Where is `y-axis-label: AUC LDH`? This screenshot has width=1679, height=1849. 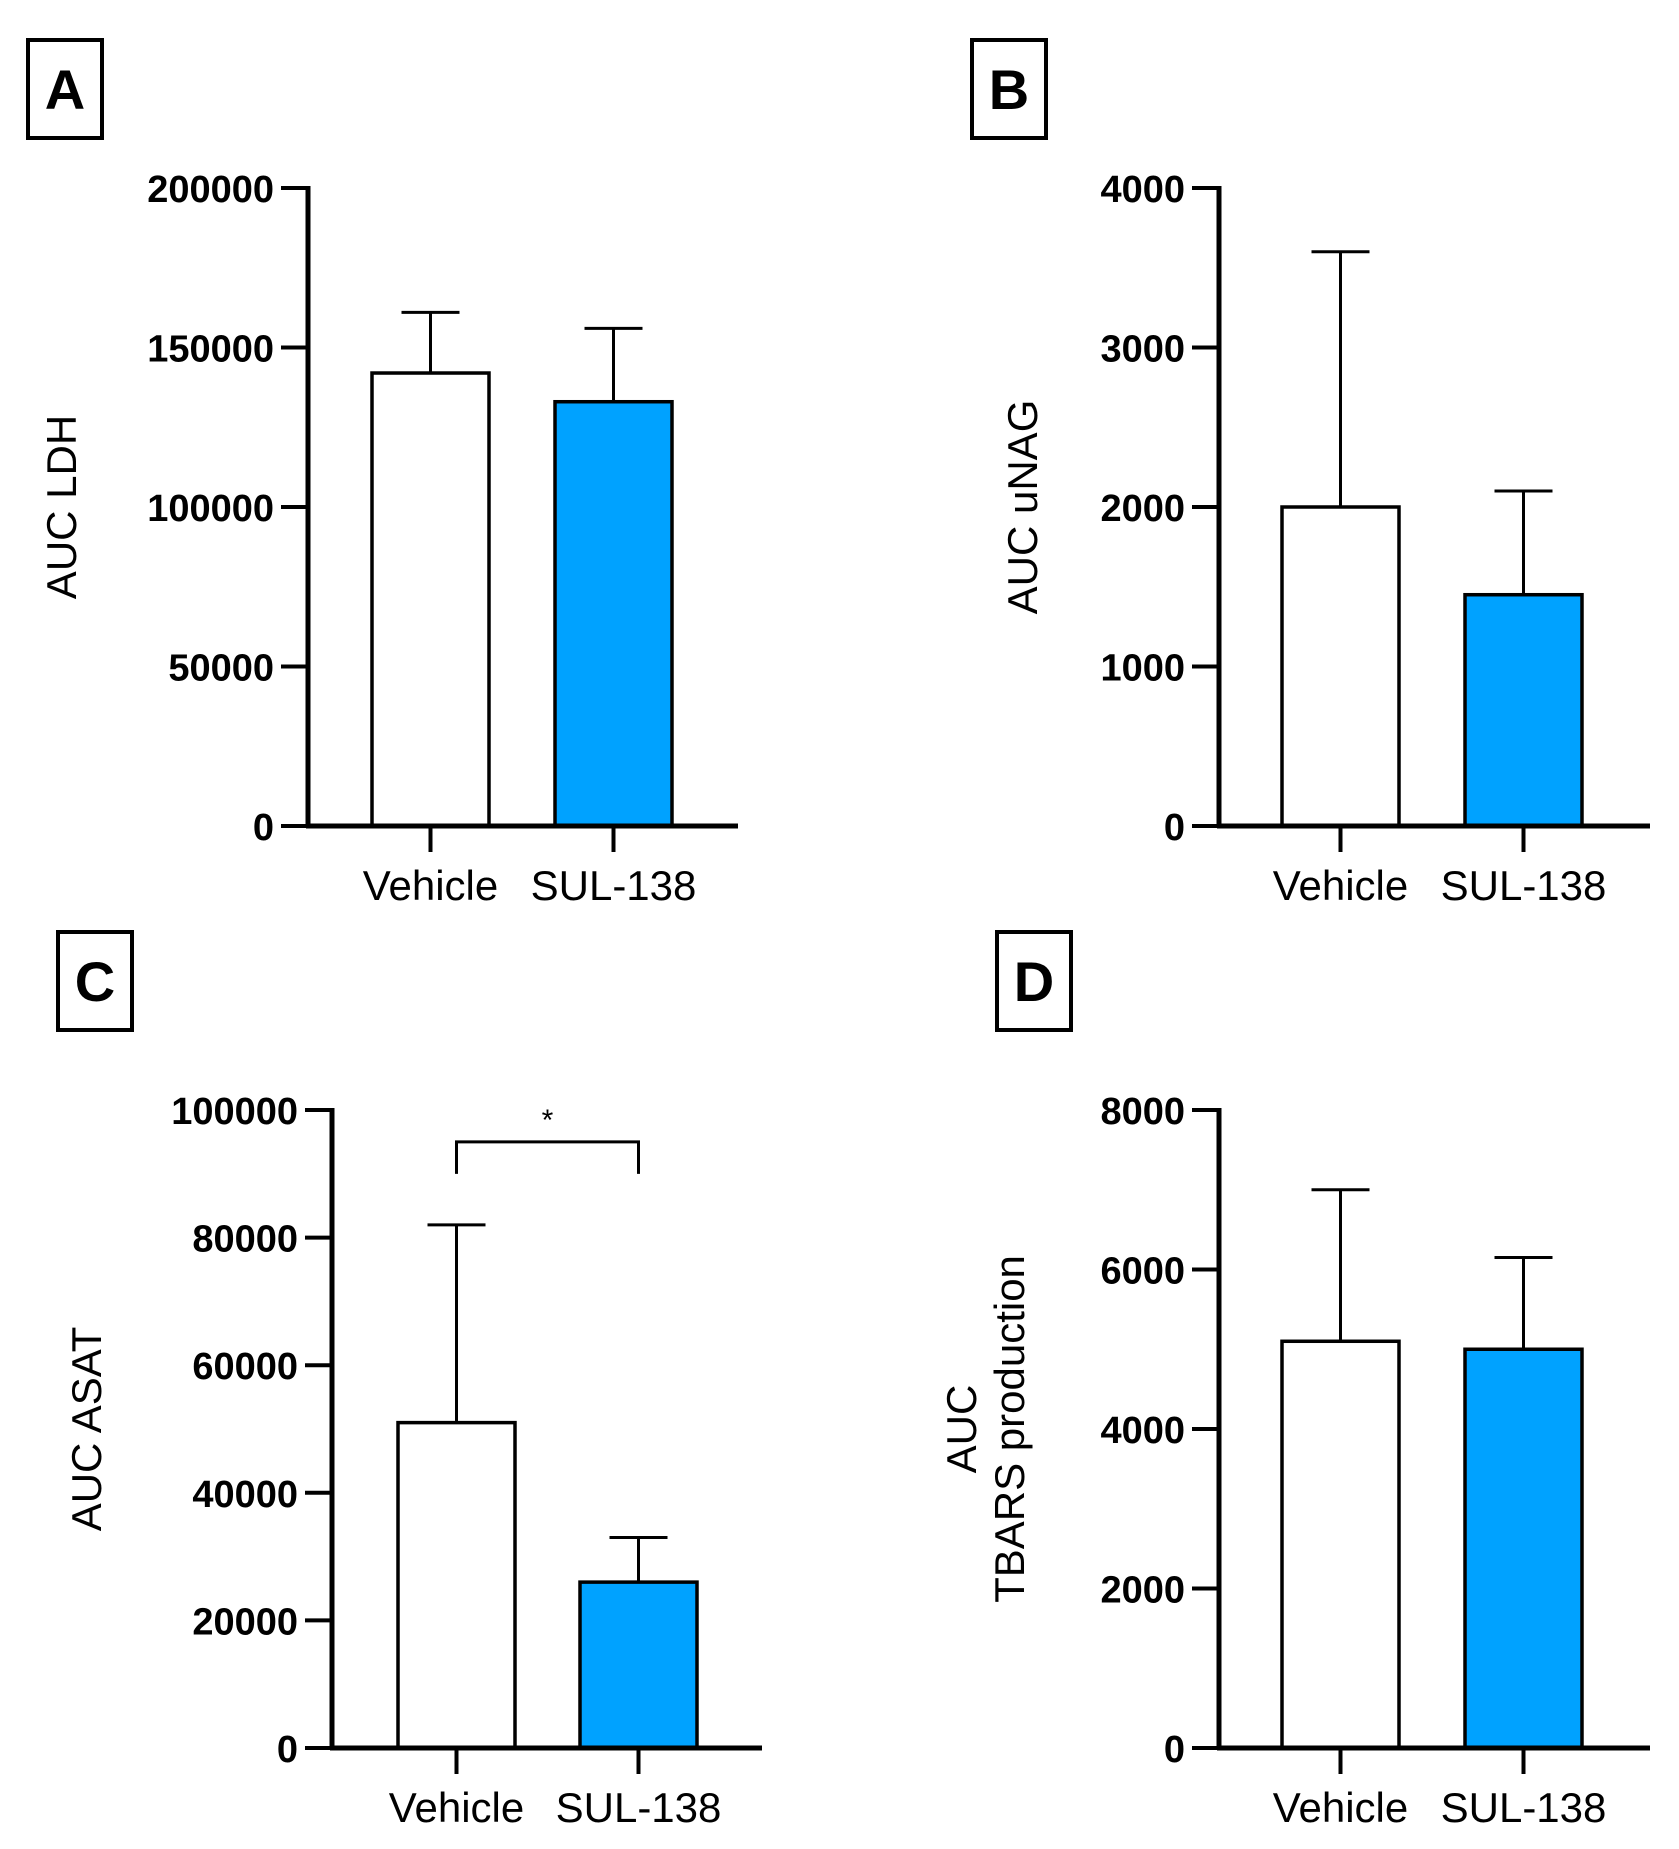 y-axis-label: AUC LDH is located at coordinates (61, 507).